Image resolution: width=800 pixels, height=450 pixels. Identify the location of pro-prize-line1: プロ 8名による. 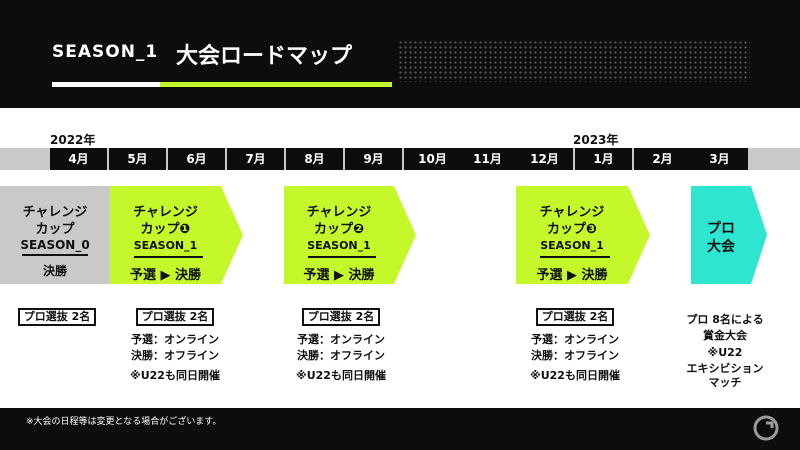
(725, 319).